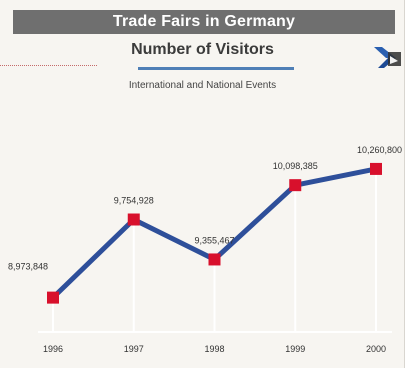 Image resolution: width=411 pixels, height=368 pixels. What do you see at coordinates (53, 349) in the screenshot?
I see `x-tick-label: 1996` at bounding box center [53, 349].